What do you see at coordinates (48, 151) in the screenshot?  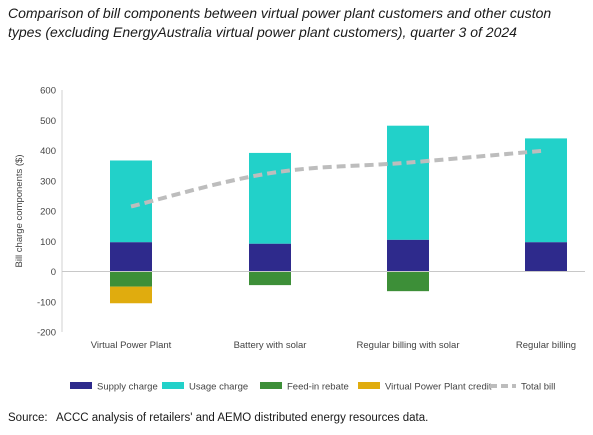 I see `y-tick-label: 400` at bounding box center [48, 151].